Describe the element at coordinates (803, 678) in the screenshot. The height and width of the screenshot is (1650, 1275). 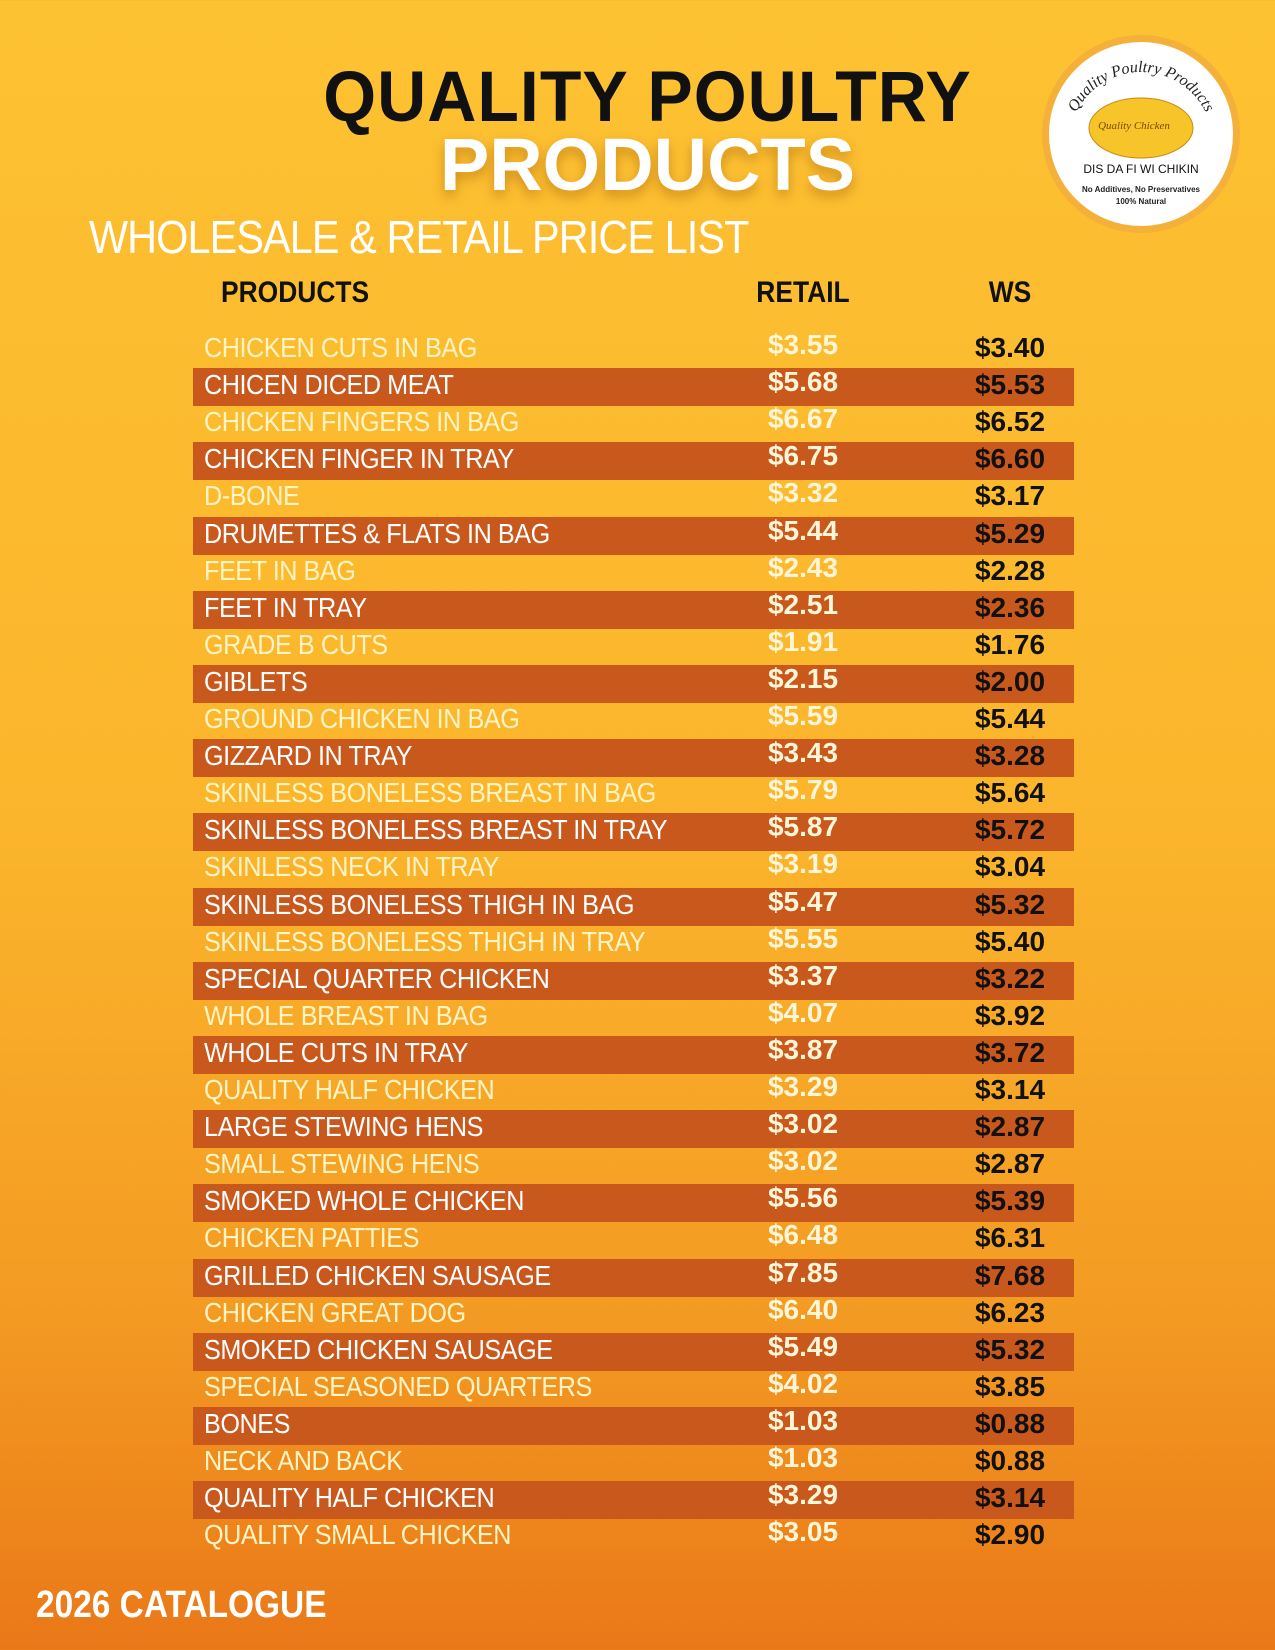
I see `retail-price: $2.15` at that location.